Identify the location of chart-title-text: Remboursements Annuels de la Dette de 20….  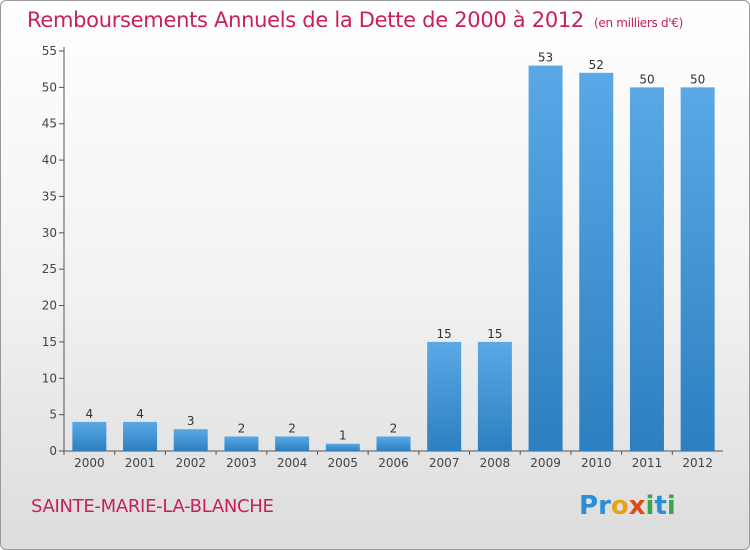
(305, 20).